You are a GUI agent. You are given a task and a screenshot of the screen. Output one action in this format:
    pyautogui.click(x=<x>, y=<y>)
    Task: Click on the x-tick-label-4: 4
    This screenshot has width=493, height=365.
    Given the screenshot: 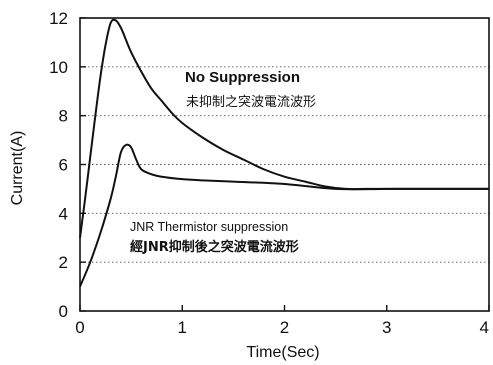 What is the action you would take?
    pyautogui.click(x=484, y=327)
    